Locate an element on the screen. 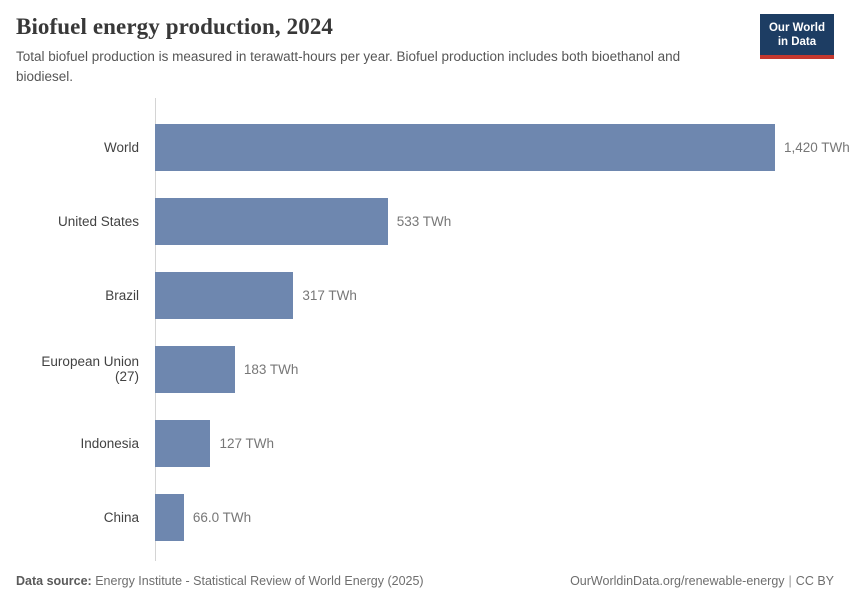  owid-logo: Our World in Data is located at coordinates (796, 36).